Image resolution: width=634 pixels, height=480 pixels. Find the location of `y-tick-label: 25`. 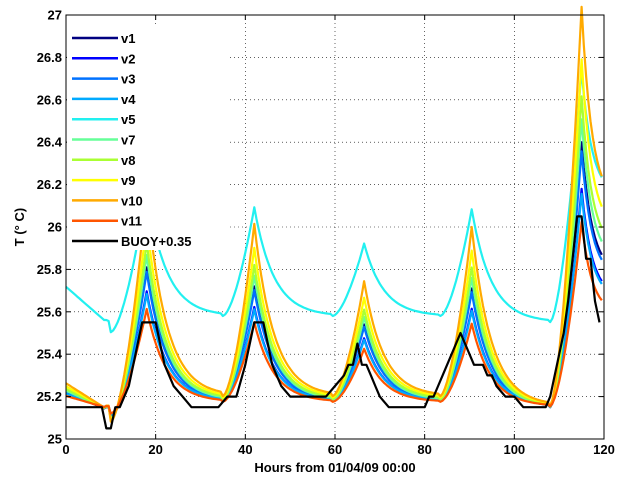

y-tick-label: 25 is located at coordinates (55, 439).